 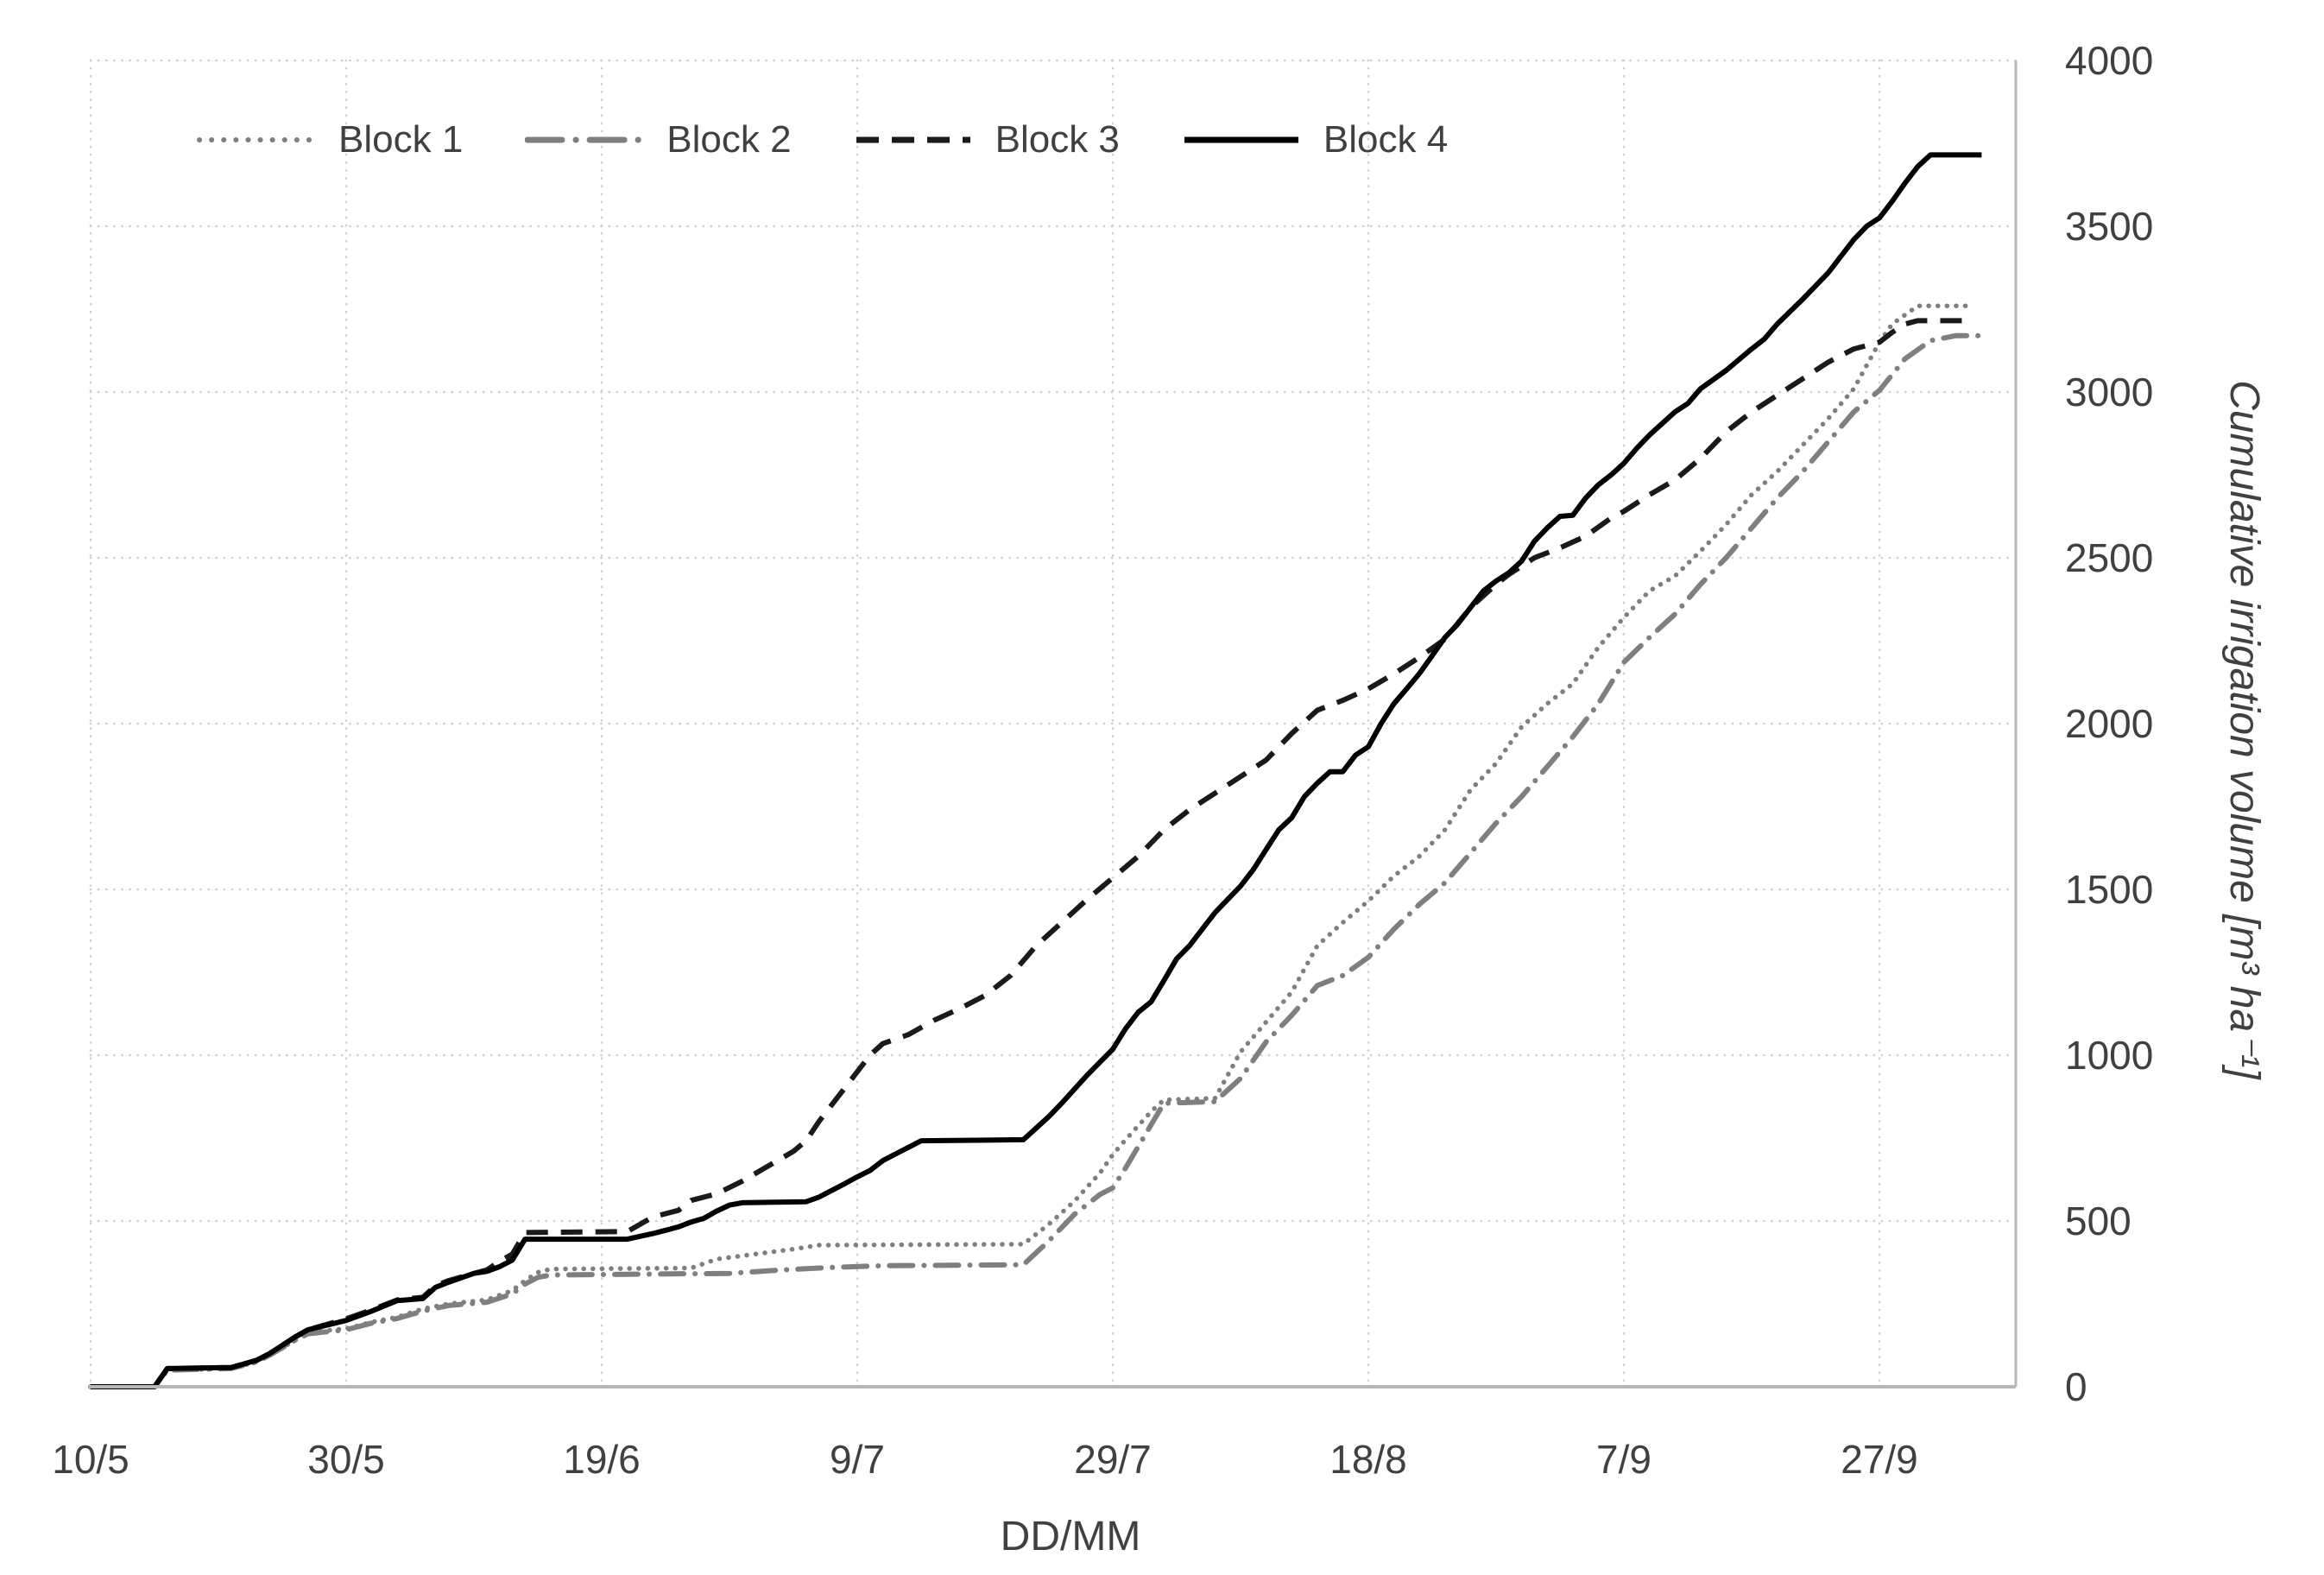 I want to click on legend-item-block-4: Block 4, so click(x=1315, y=140).